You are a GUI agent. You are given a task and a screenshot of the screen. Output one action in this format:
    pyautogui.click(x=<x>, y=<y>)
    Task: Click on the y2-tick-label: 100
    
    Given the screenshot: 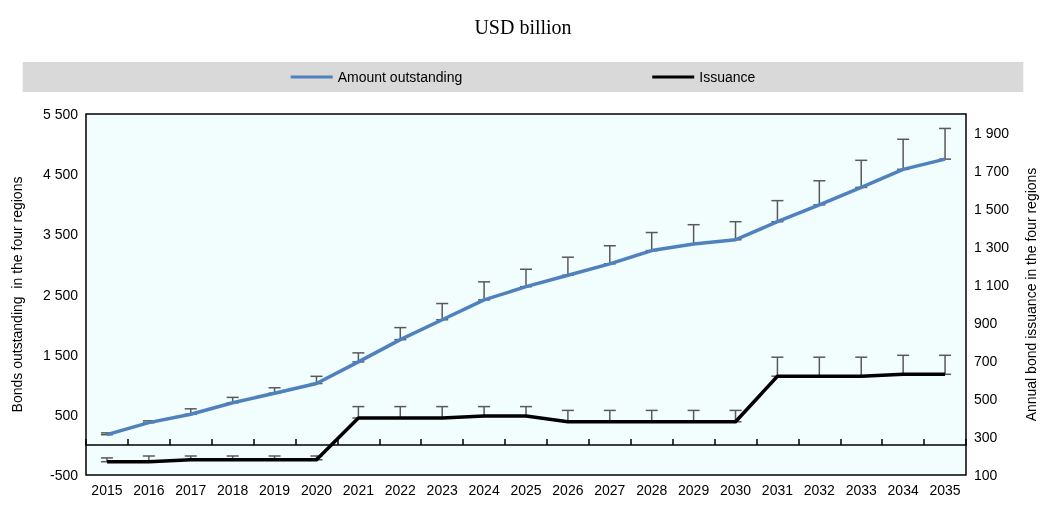 What is the action you would take?
    pyautogui.click(x=986, y=475)
    